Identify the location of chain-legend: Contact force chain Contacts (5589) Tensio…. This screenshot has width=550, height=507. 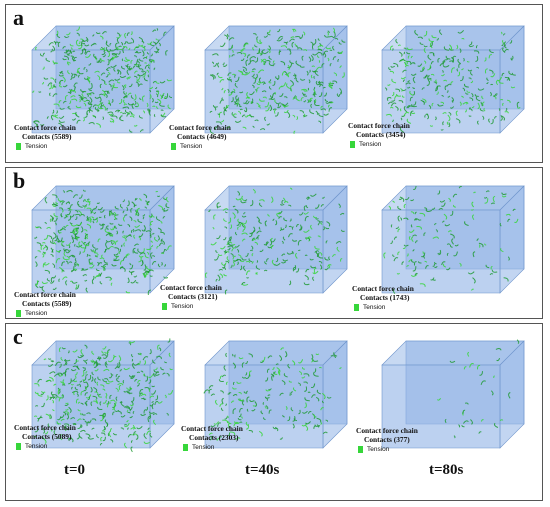
(45, 137).